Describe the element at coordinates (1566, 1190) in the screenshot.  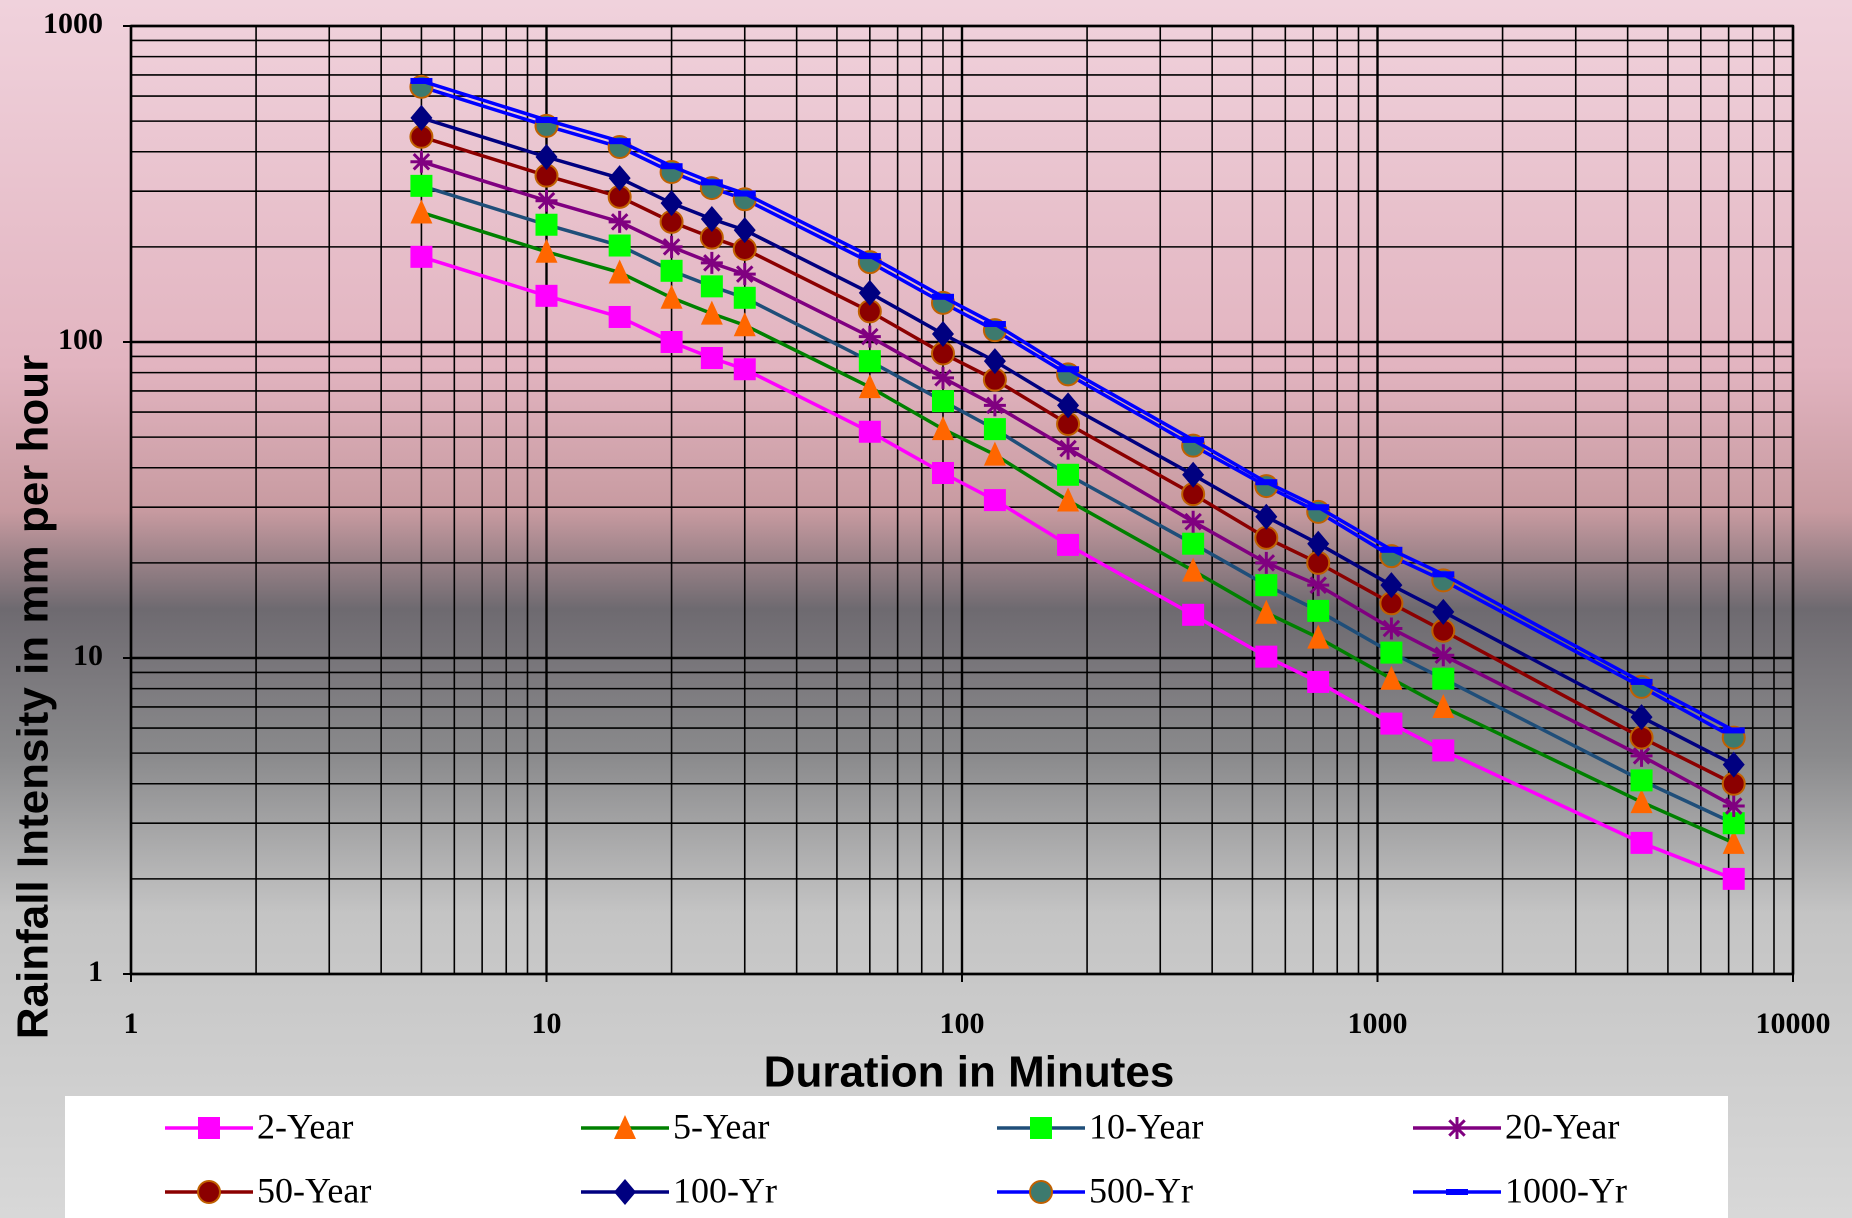
I see `legend-label: 1000-Yr` at that location.